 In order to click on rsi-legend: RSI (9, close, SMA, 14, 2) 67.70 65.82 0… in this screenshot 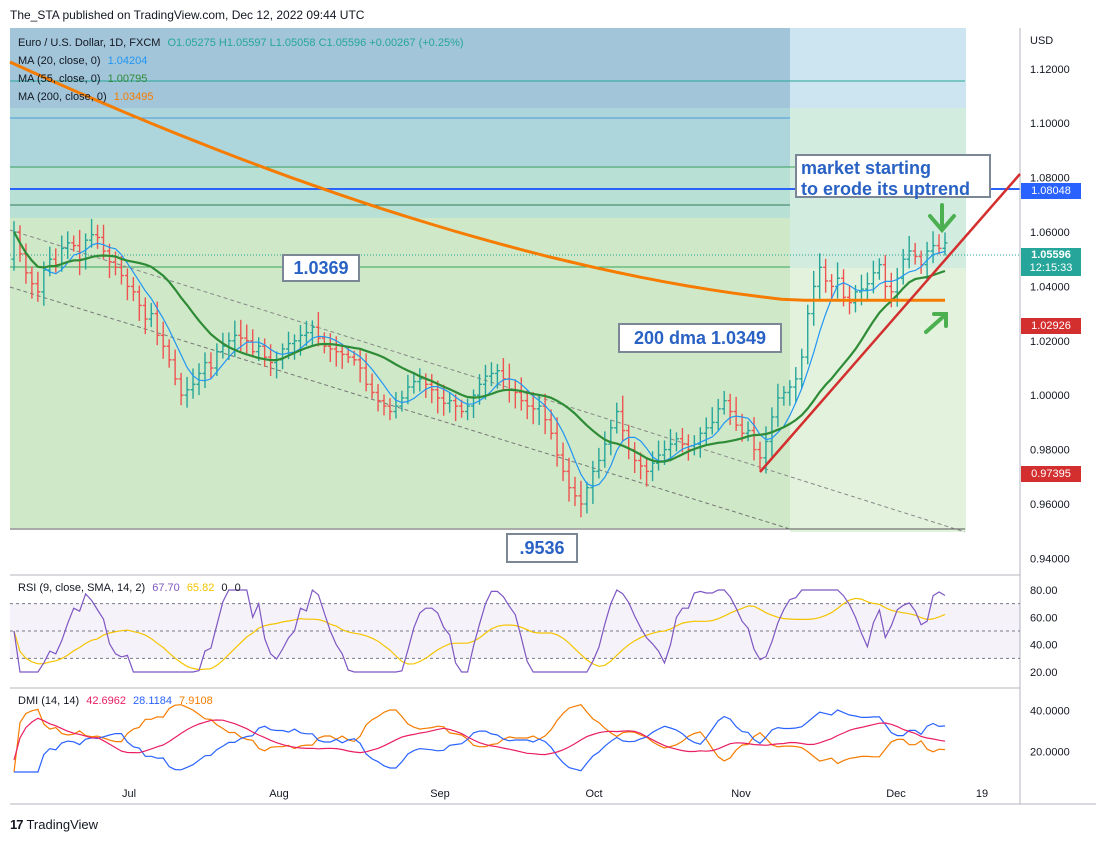, I will do `click(129, 588)`.